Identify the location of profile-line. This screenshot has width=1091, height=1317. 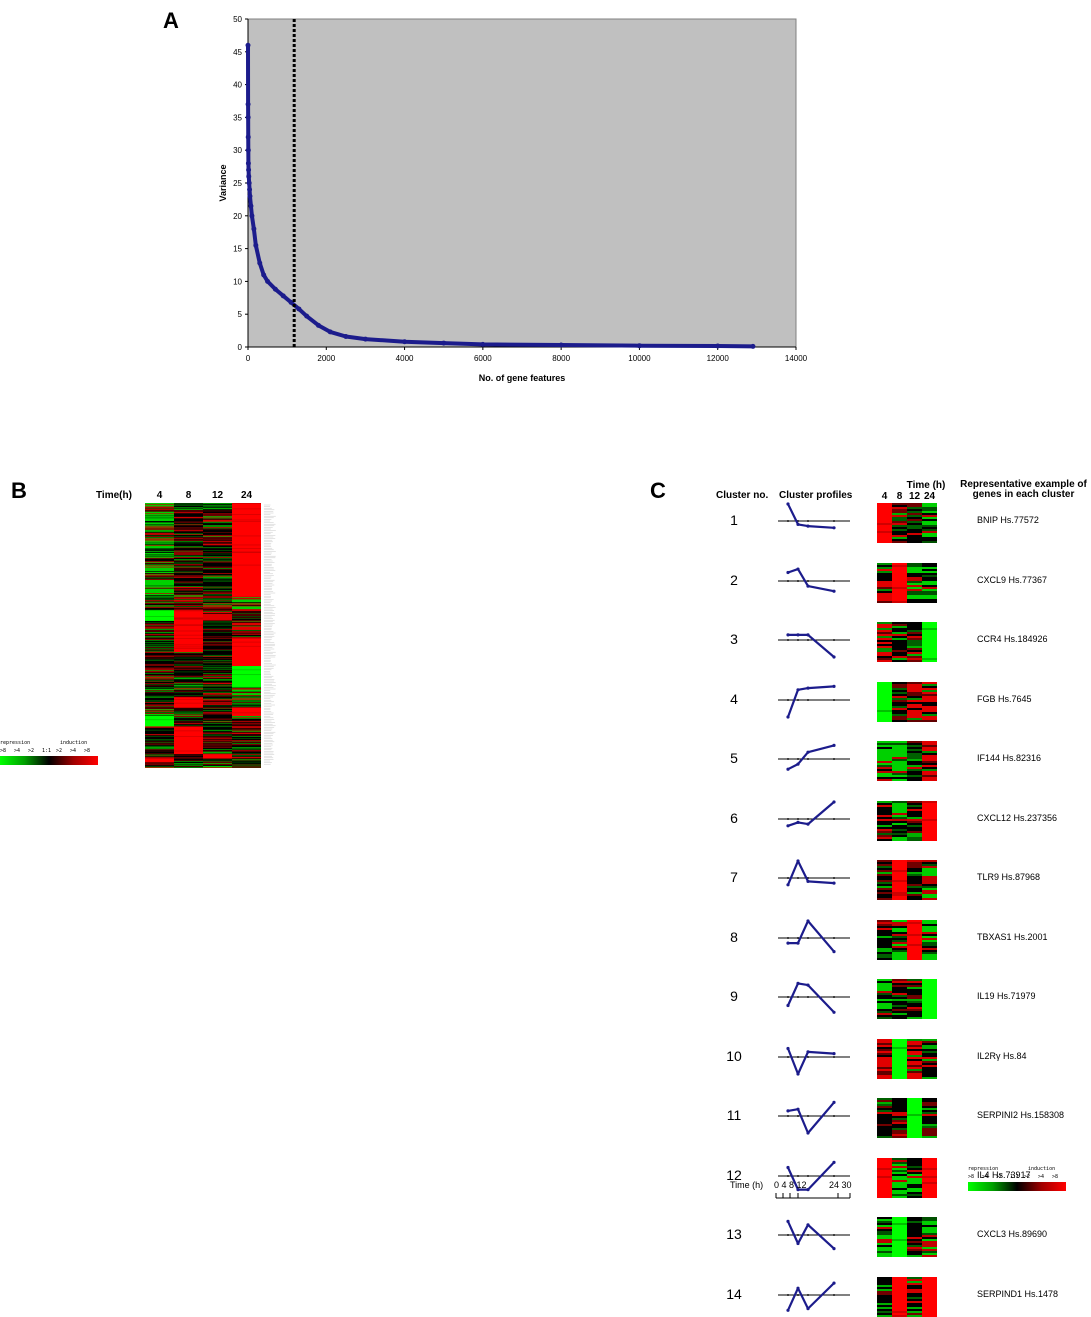
(811, 1118).